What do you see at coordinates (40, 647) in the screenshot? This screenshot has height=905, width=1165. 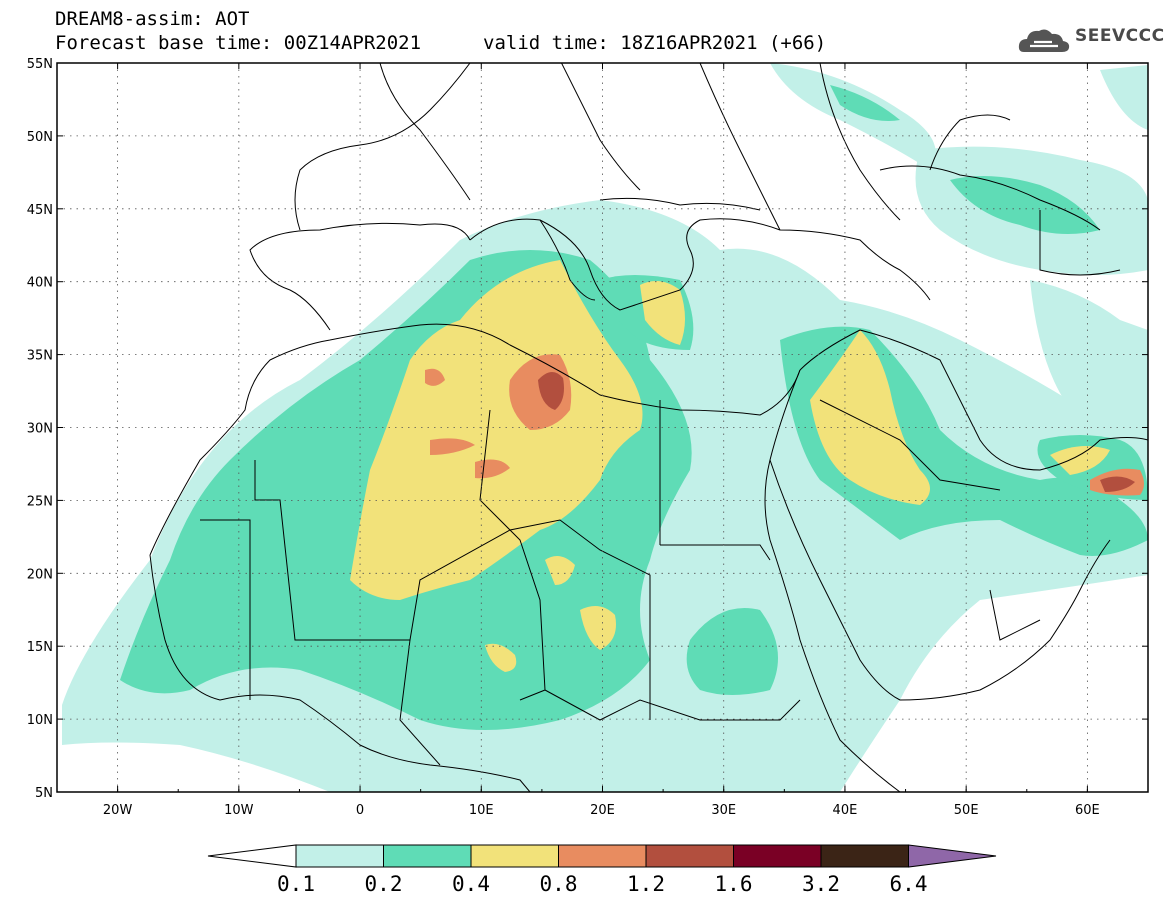 I see `lat-label: 15N` at bounding box center [40, 647].